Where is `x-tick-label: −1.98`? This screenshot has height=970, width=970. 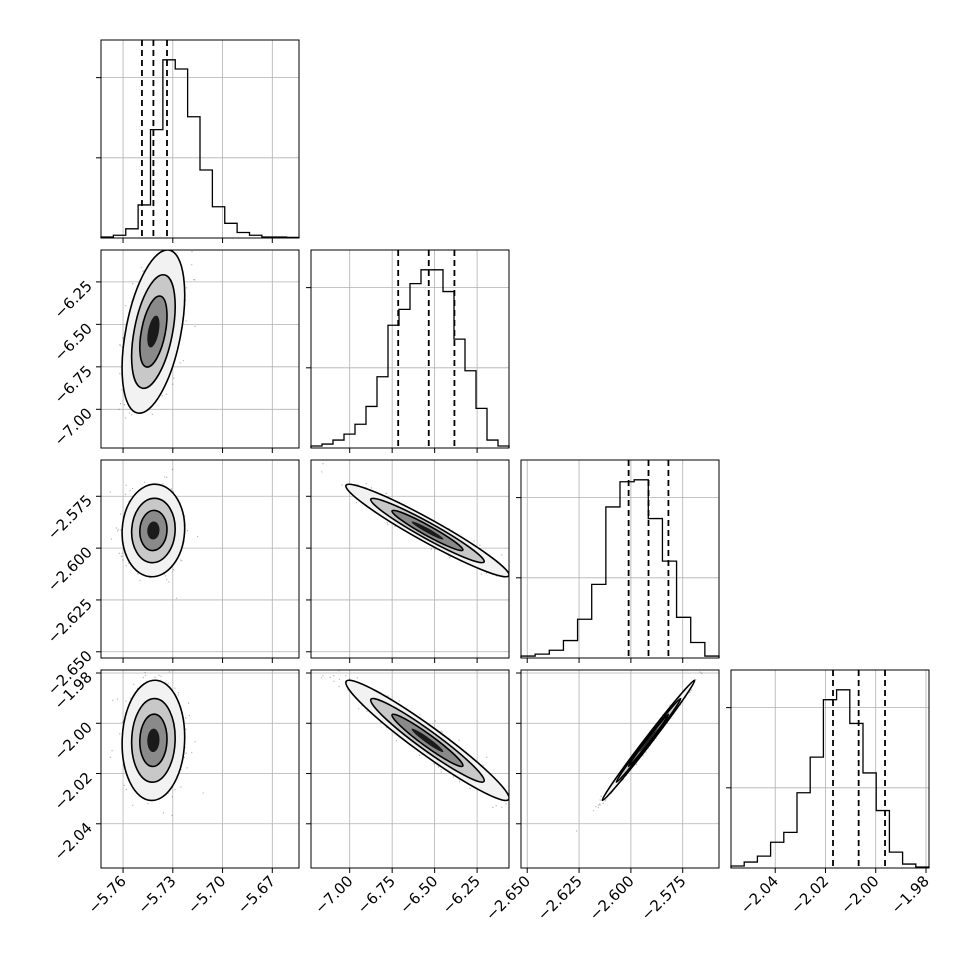 x-tick-label: −1.98 is located at coordinates (910, 894).